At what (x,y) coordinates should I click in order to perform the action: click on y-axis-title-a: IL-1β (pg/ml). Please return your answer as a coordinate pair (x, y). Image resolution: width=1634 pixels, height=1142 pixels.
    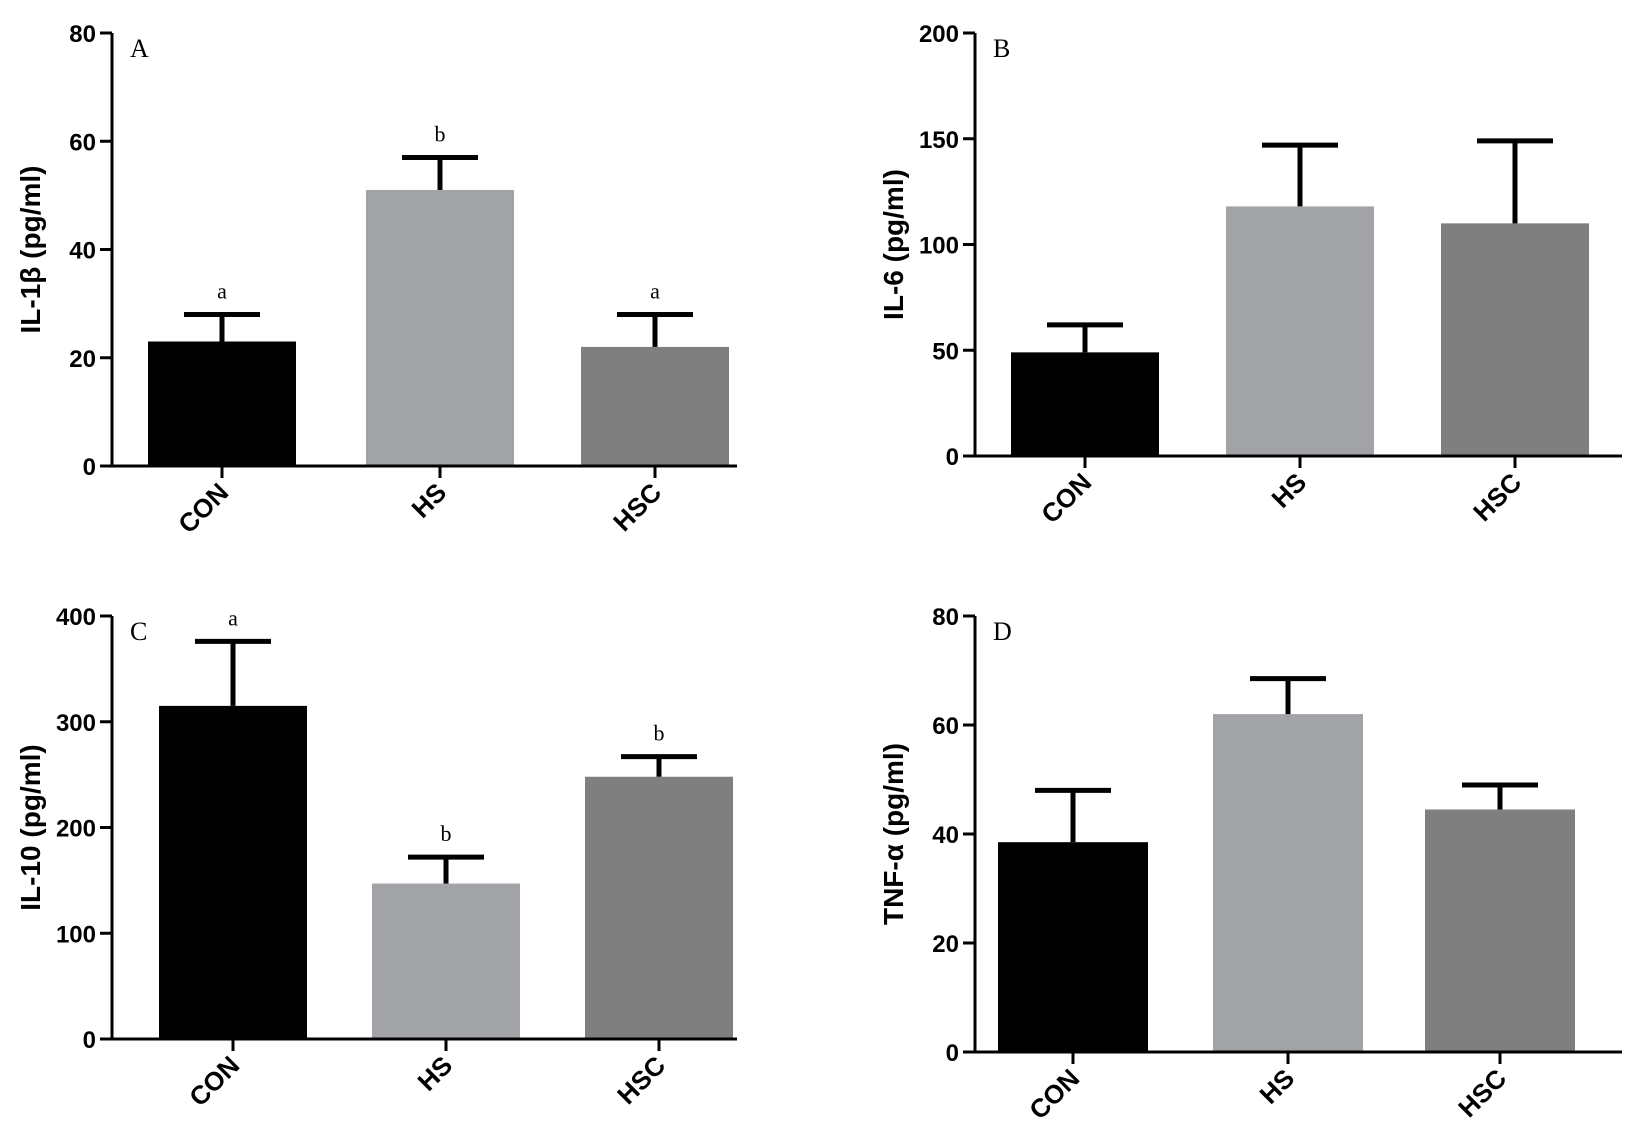
    Looking at the image, I should click on (30, 250).